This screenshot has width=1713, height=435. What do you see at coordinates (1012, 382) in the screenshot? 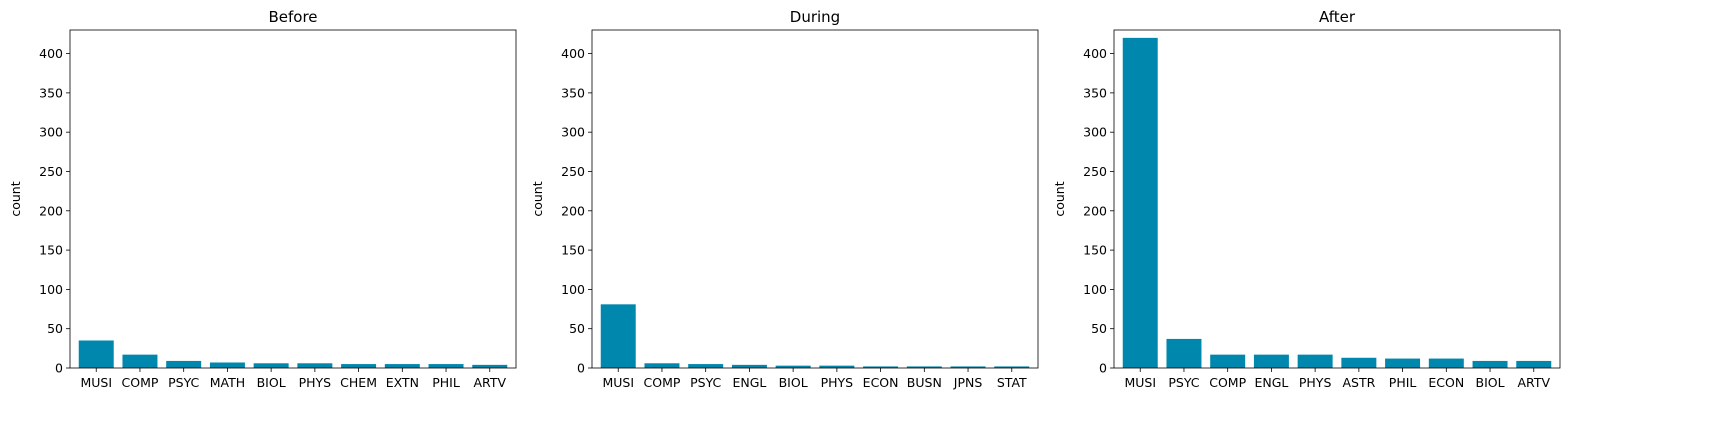
I see `x-tick-label: STAT` at bounding box center [1012, 382].